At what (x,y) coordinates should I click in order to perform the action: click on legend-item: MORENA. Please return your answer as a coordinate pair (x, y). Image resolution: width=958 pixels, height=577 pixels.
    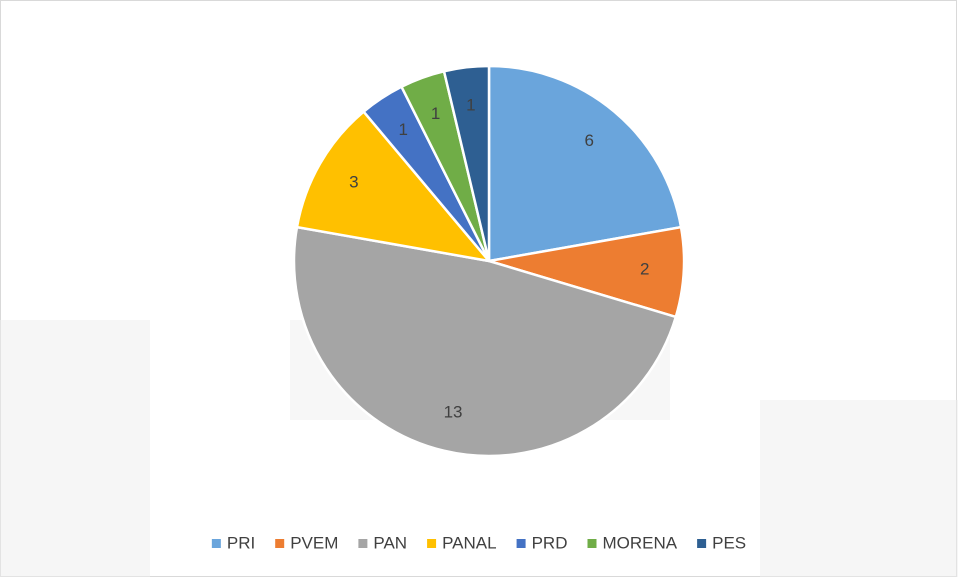
    Looking at the image, I should click on (632, 542).